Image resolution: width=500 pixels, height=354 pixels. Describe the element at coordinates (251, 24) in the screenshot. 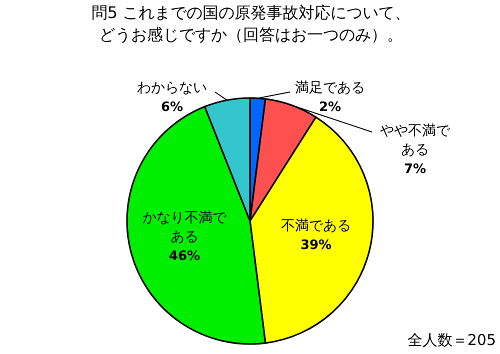

I see `title: 問5 これまでの国の原発事故対応について、どうお感じですか（回答はお一つのみ）。` at that location.